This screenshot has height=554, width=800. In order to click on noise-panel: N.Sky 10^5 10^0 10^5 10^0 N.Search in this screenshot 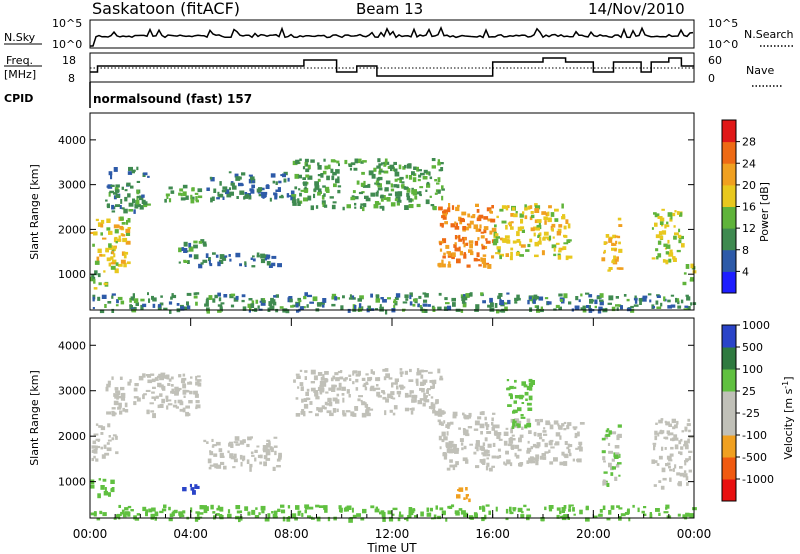, I will do `click(399, 34)`.